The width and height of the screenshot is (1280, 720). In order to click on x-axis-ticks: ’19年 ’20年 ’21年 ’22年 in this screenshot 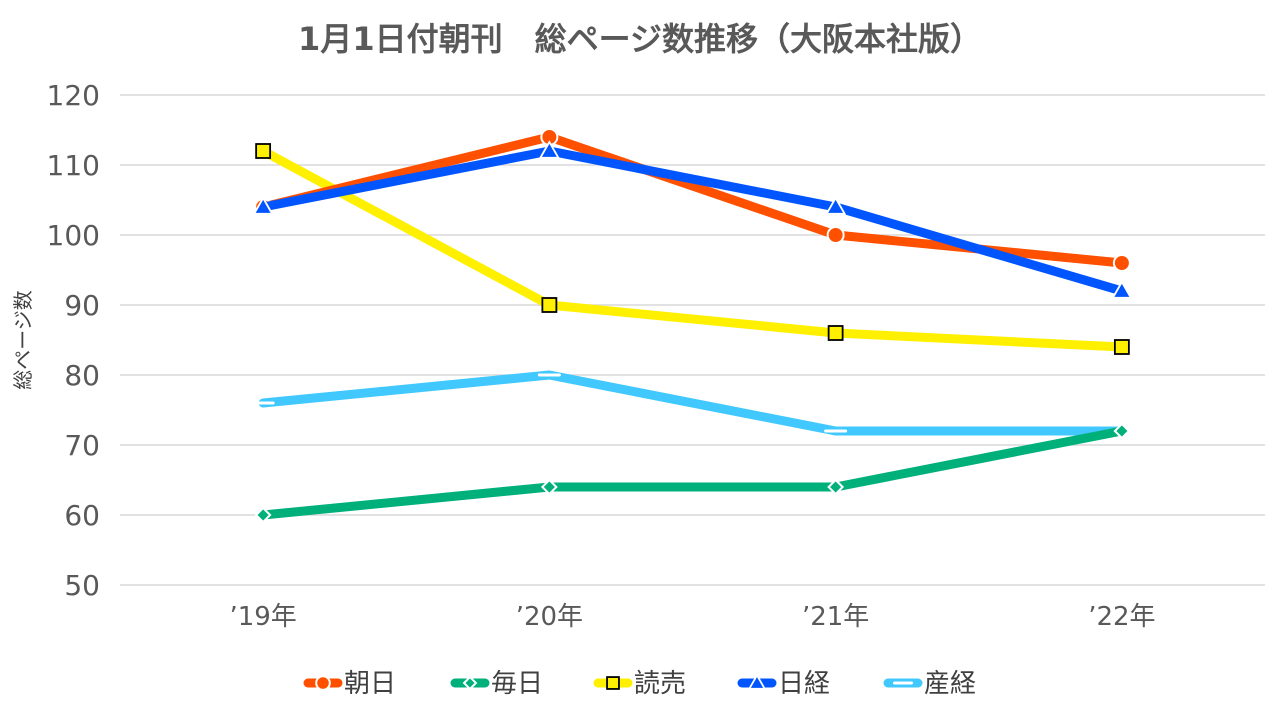, I will do `click(692, 617)`.